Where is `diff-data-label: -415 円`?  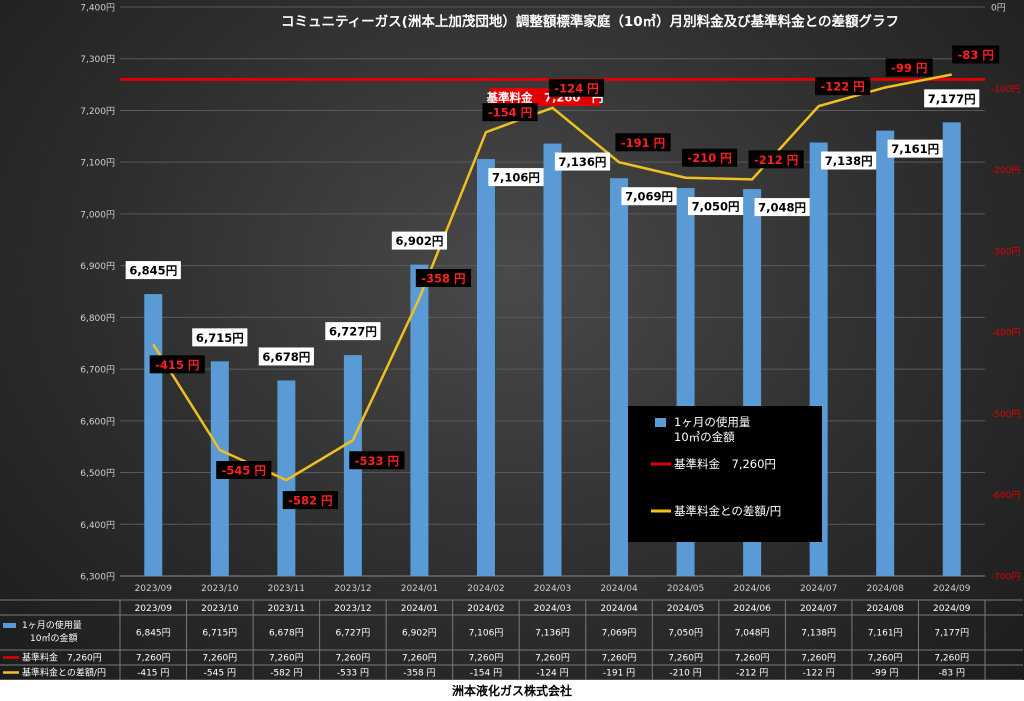
diff-data-label: -415 円 is located at coordinates (177, 365).